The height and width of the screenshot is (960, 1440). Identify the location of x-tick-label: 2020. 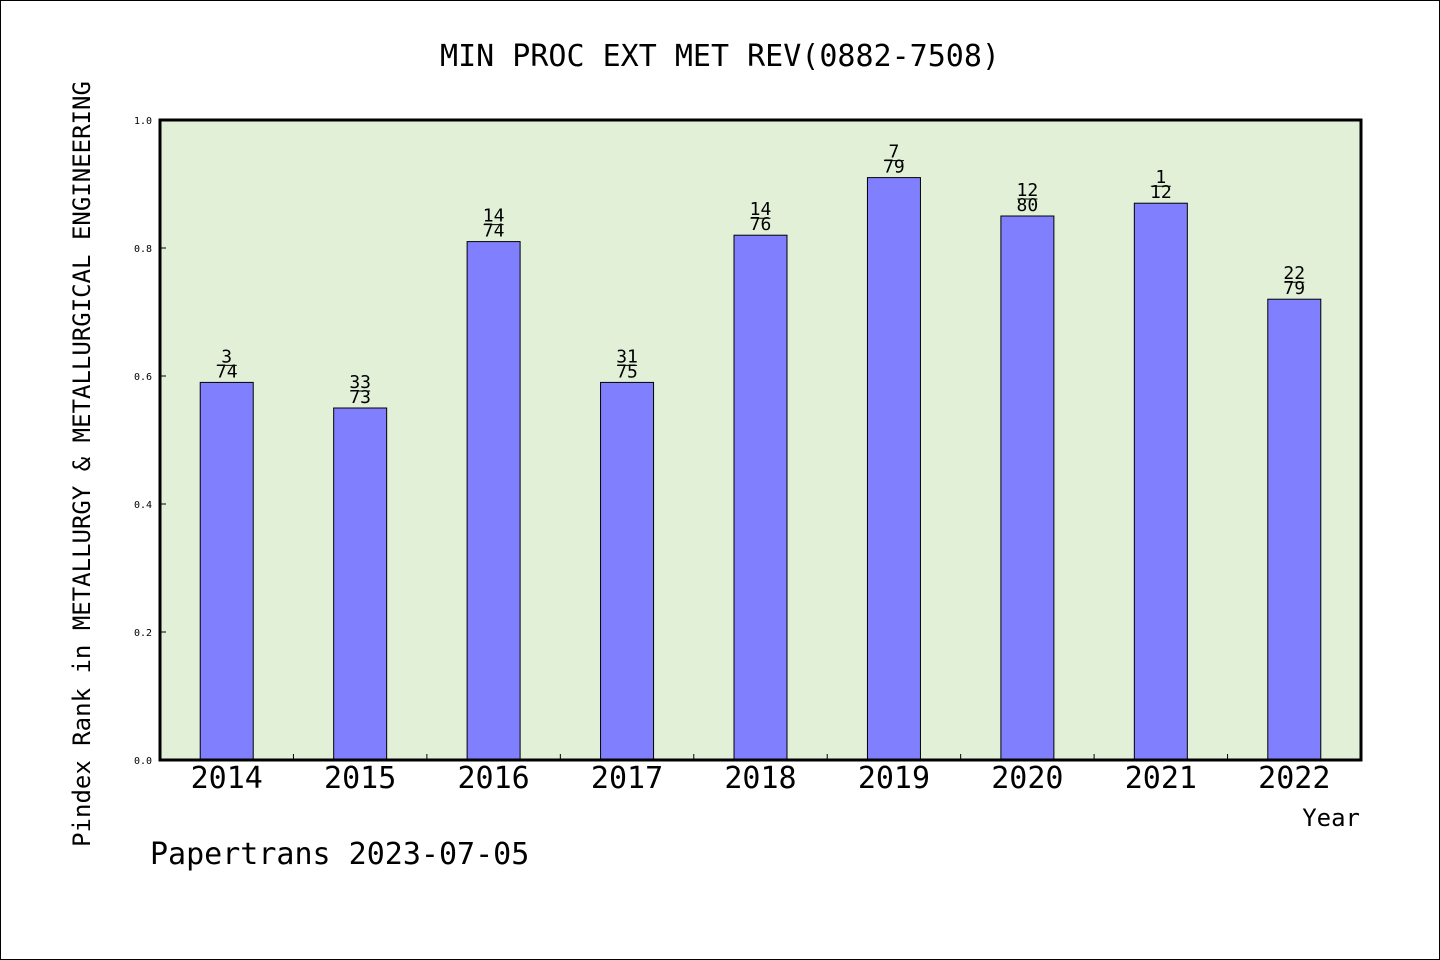
(1027, 778).